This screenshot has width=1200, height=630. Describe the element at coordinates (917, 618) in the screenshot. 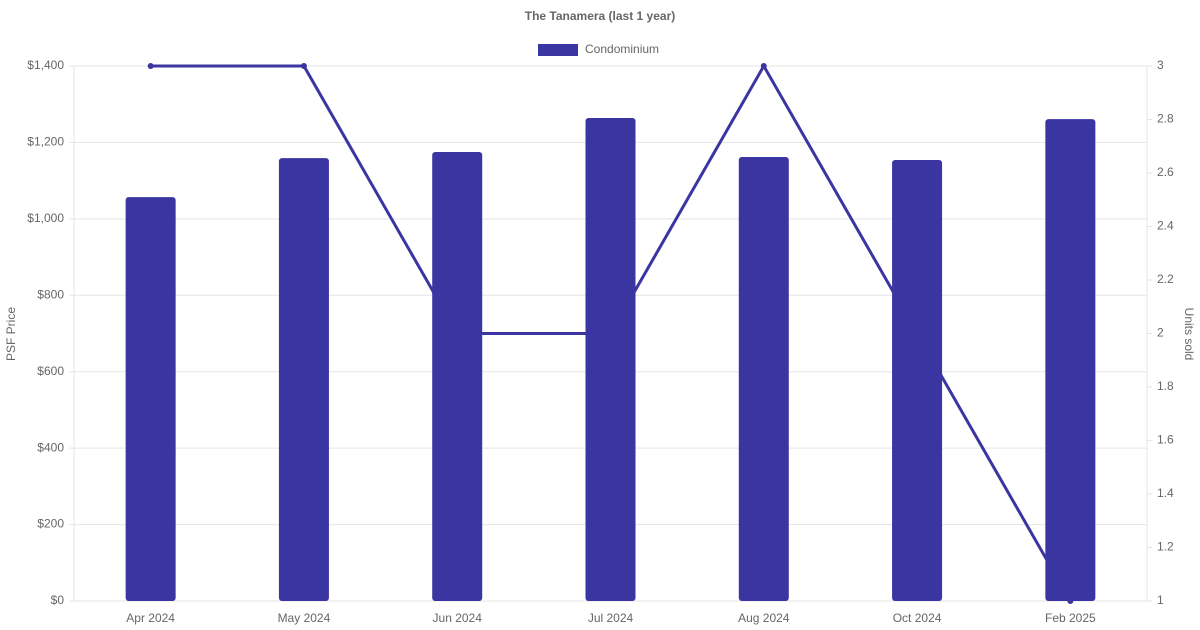

I see `x-tick-label: Oct 2024` at that location.